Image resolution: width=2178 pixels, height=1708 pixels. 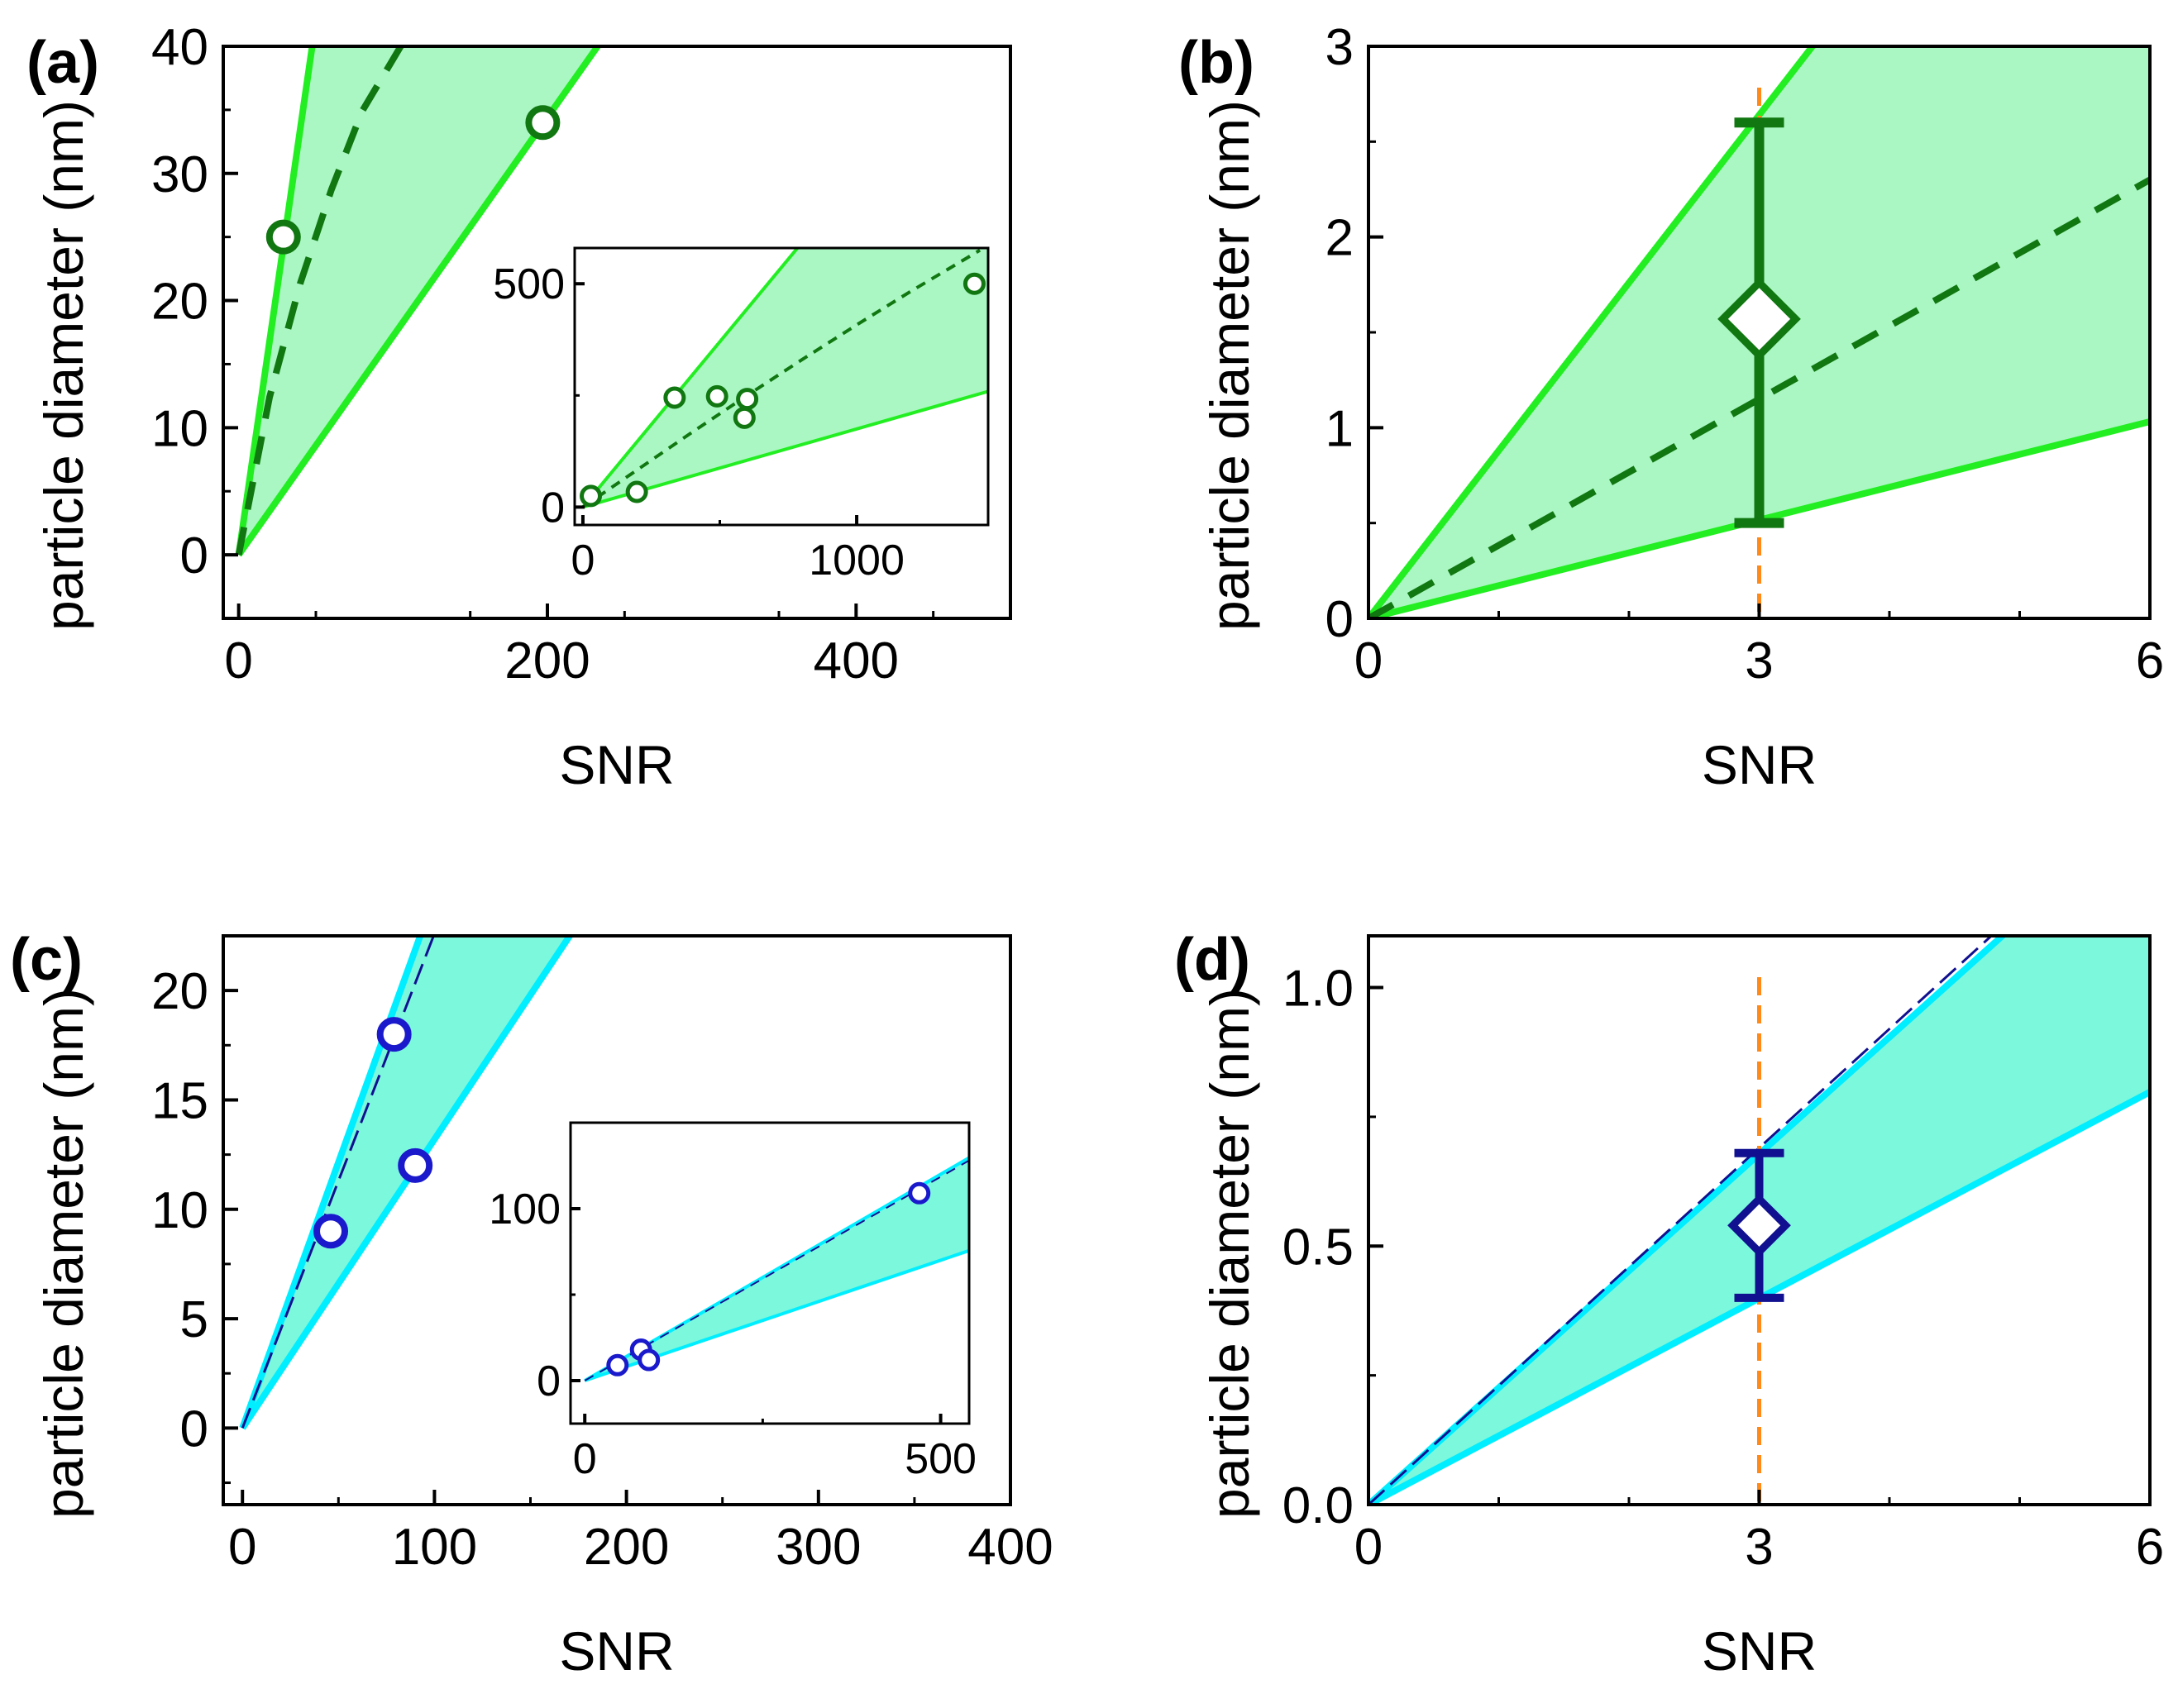 I want to click on panel-a-inset-xtick-label: 0, so click(x=583, y=560).